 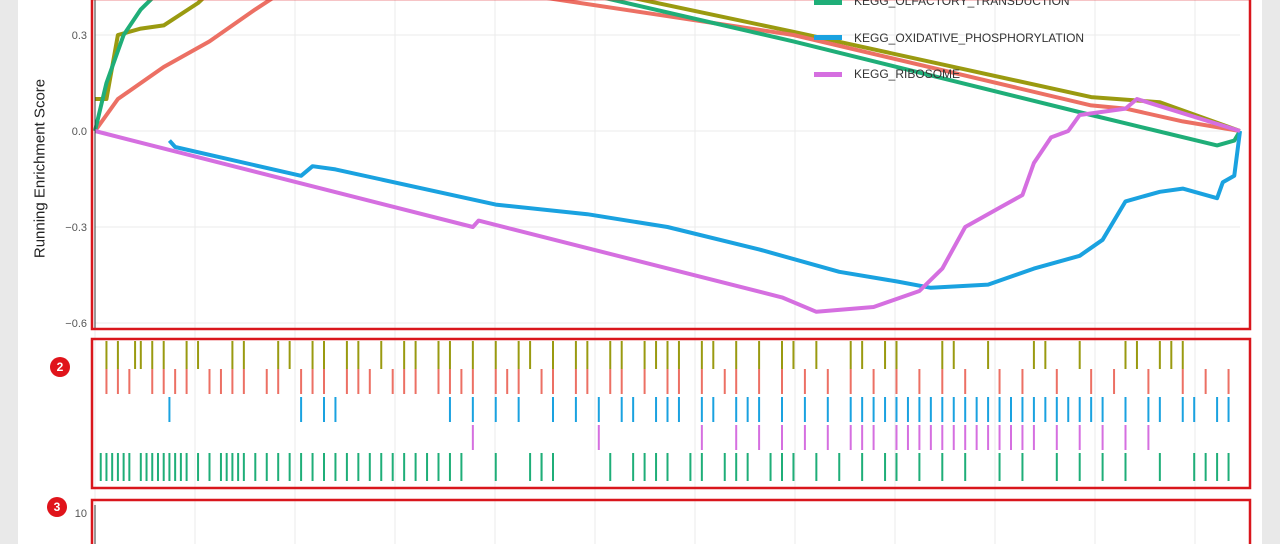 What do you see at coordinates (828, 2) in the screenshot?
I see `legend-swatch-olfactory` at bounding box center [828, 2].